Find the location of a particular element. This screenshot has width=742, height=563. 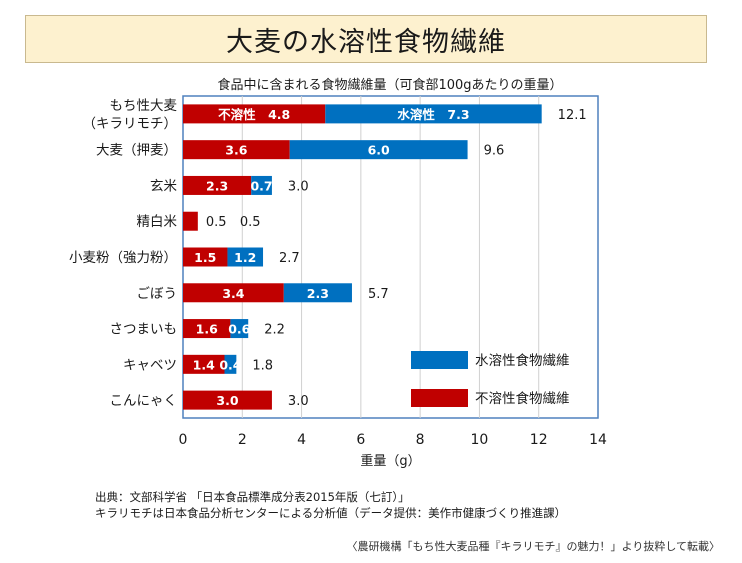

total-label: 2.2 is located at coordinates (274, 330).